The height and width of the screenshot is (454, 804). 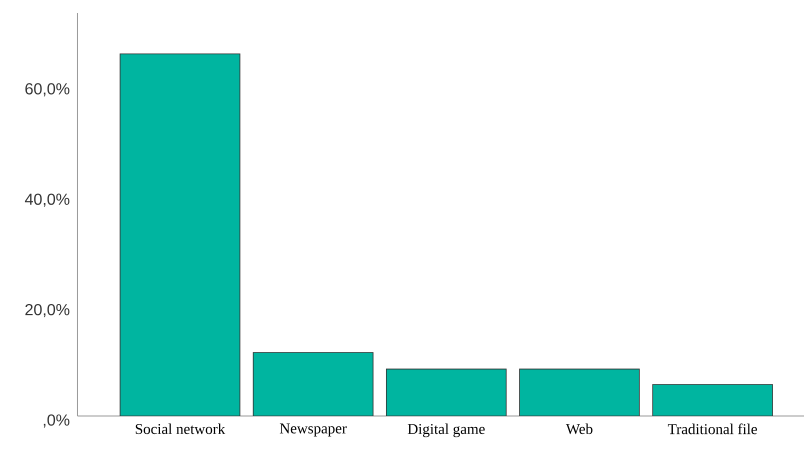 I want to click on y-tick-label: 20,0%, so click(x=47, y=311).